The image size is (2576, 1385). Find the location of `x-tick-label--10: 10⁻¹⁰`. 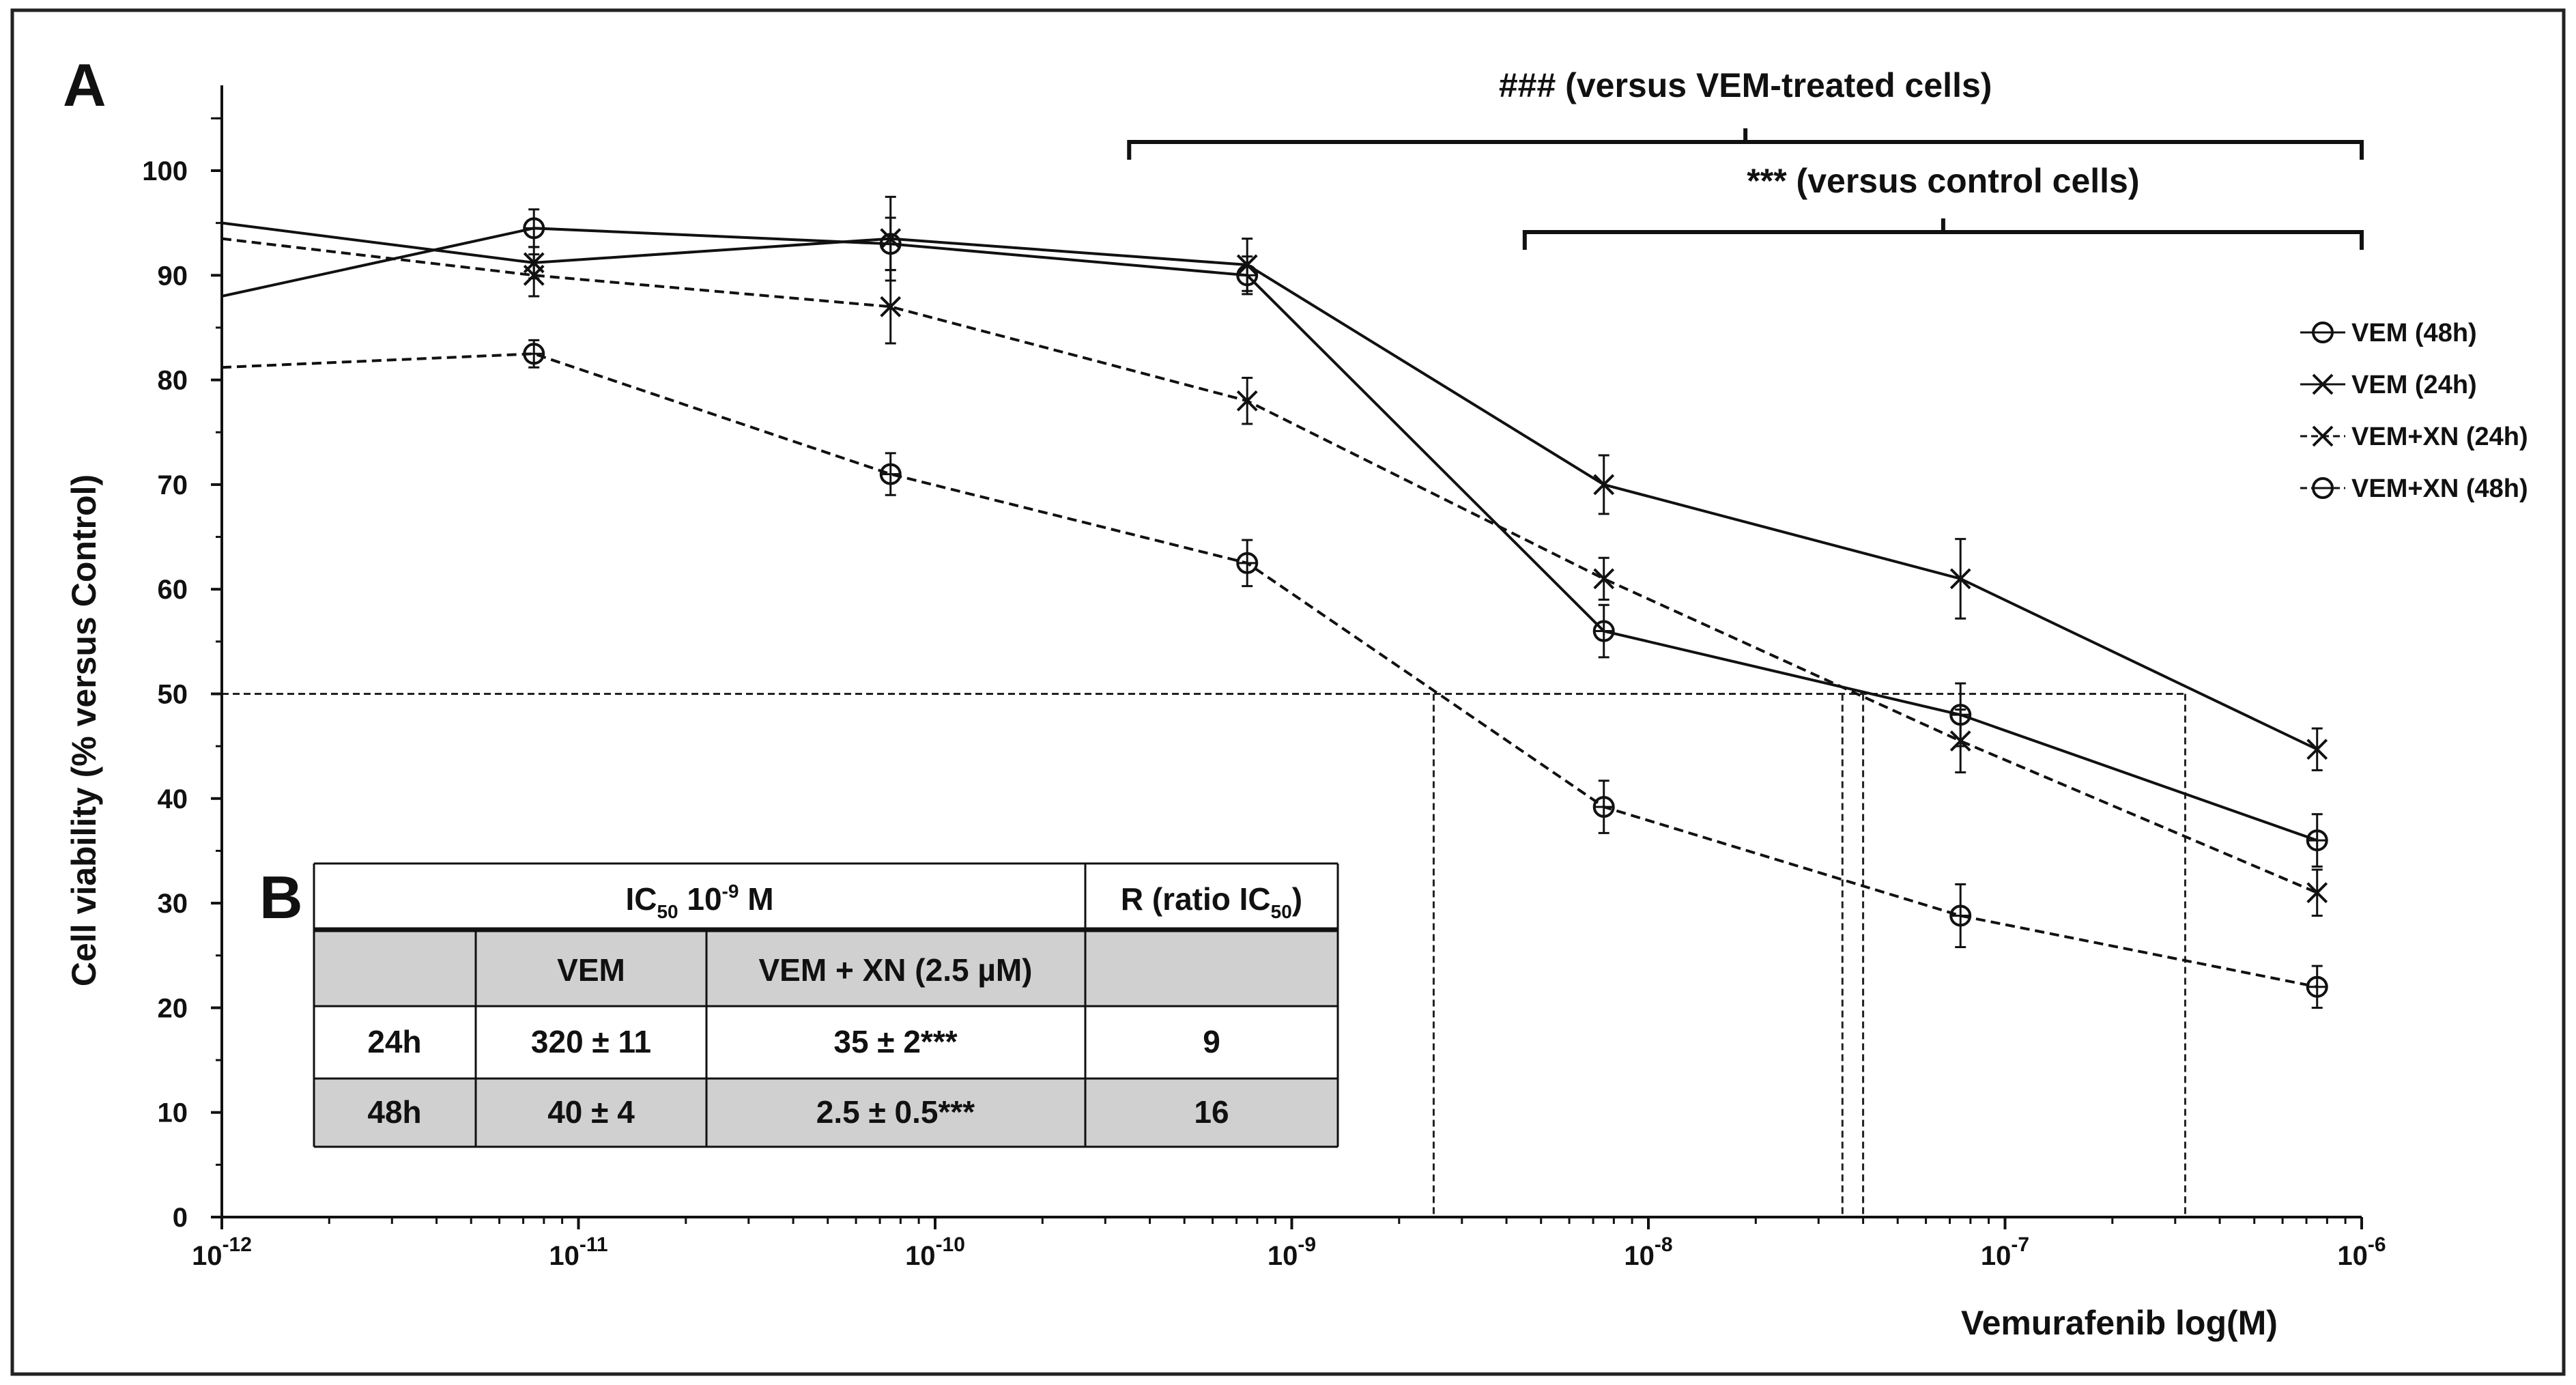

x-tick-label--10: 10⁻¹⁰ is located at coordinates (935, 1252).